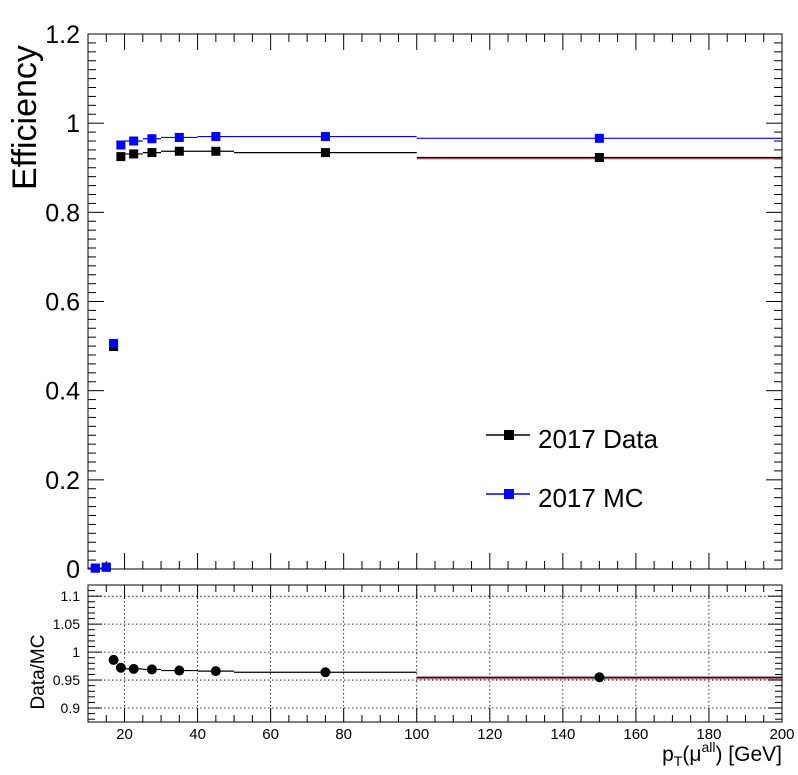 The image size is (798, 775). What do you see at coordinates (781, 734) in the screenshot?
I see `x-tick-label: 200` at bounding box center [781, 734].